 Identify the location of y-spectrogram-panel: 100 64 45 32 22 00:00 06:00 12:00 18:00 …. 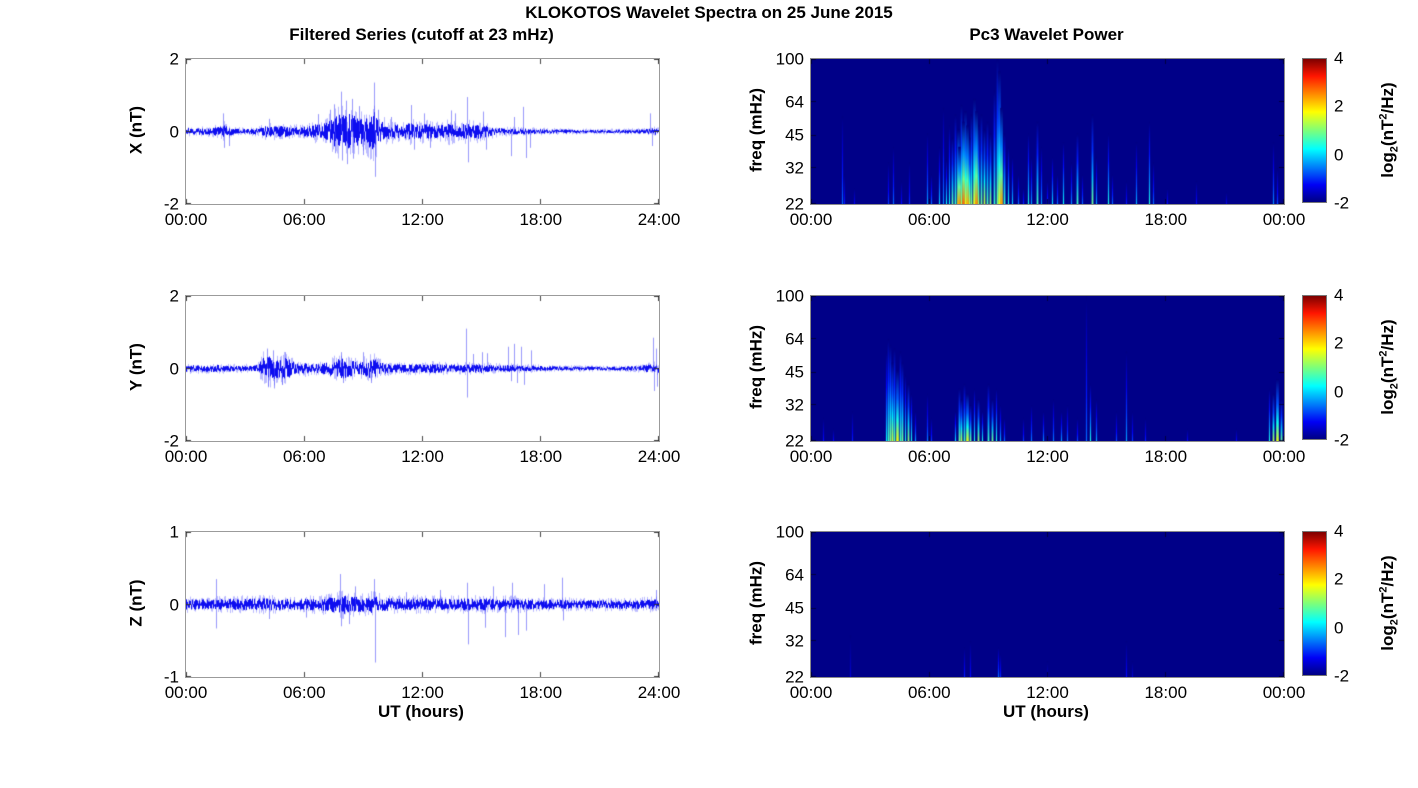
(1041, 377).